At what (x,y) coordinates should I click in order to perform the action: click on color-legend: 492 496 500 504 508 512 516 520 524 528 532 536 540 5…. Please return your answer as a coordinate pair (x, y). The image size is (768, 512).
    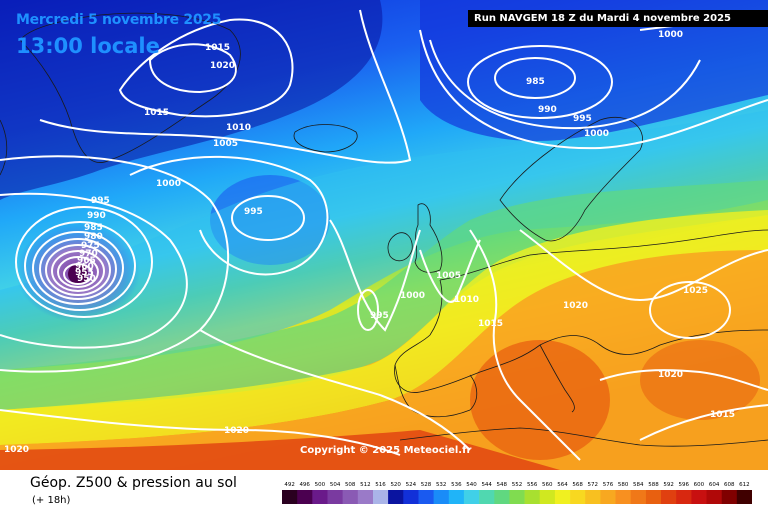
    Looking at the image, I should click on (517, 493).